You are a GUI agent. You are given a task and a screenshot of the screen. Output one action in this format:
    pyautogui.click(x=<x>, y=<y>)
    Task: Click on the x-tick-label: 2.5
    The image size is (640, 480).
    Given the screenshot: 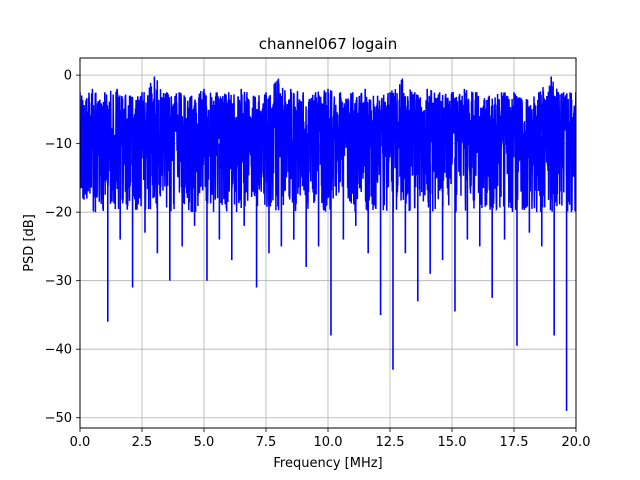 What is the action you would take?
    pyautogui.click(x=142, y=442)
    